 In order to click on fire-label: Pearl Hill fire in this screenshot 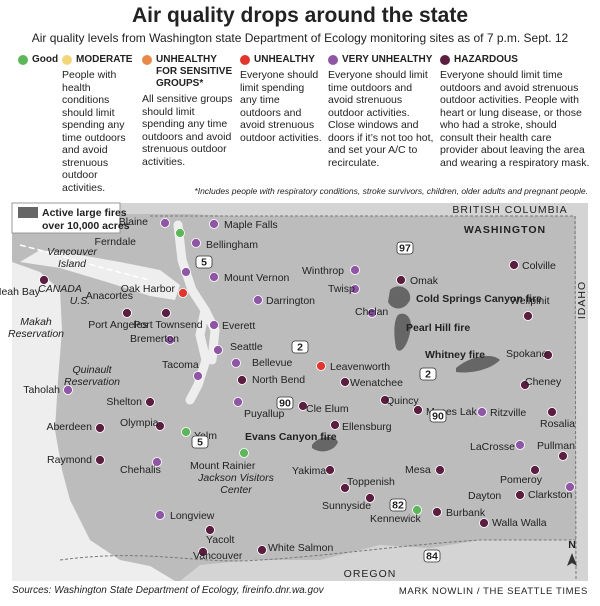, I will do `click(438, 328)`.